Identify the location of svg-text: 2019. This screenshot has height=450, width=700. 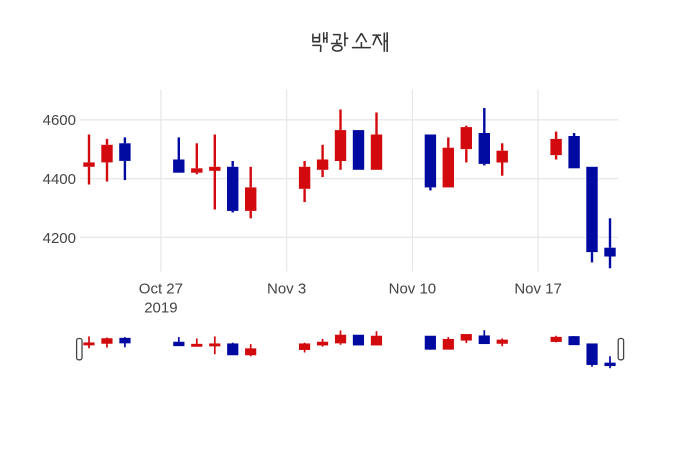
(160, 308).